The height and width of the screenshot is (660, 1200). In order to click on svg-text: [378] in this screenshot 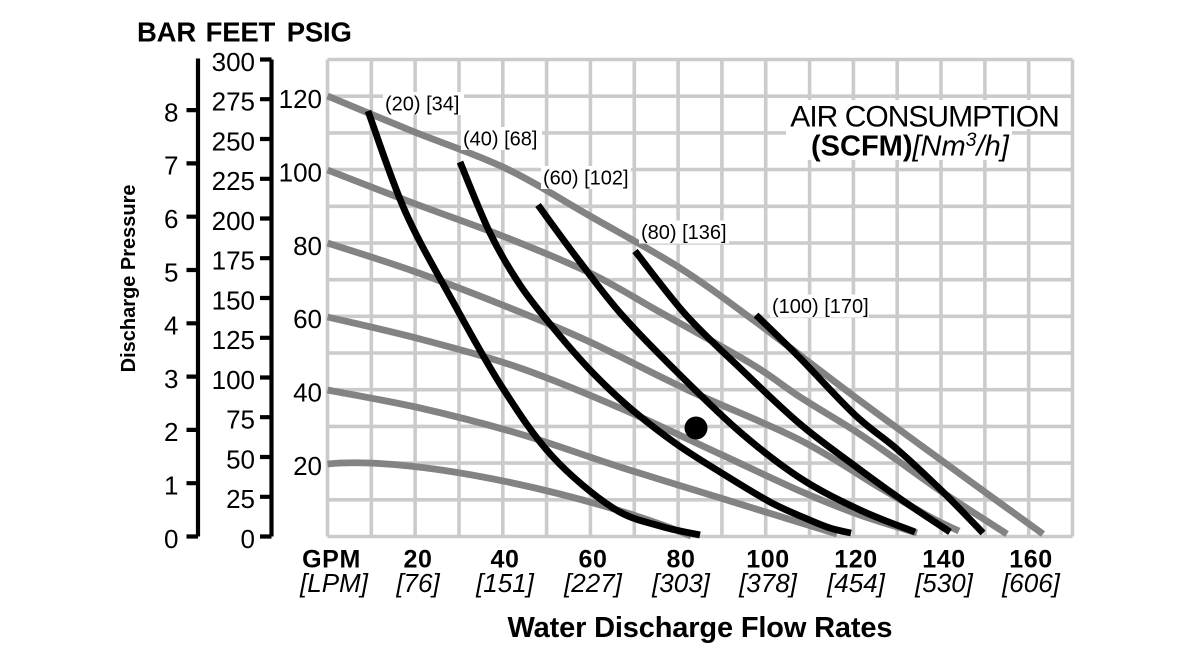, I will do `click(768, 583)`.